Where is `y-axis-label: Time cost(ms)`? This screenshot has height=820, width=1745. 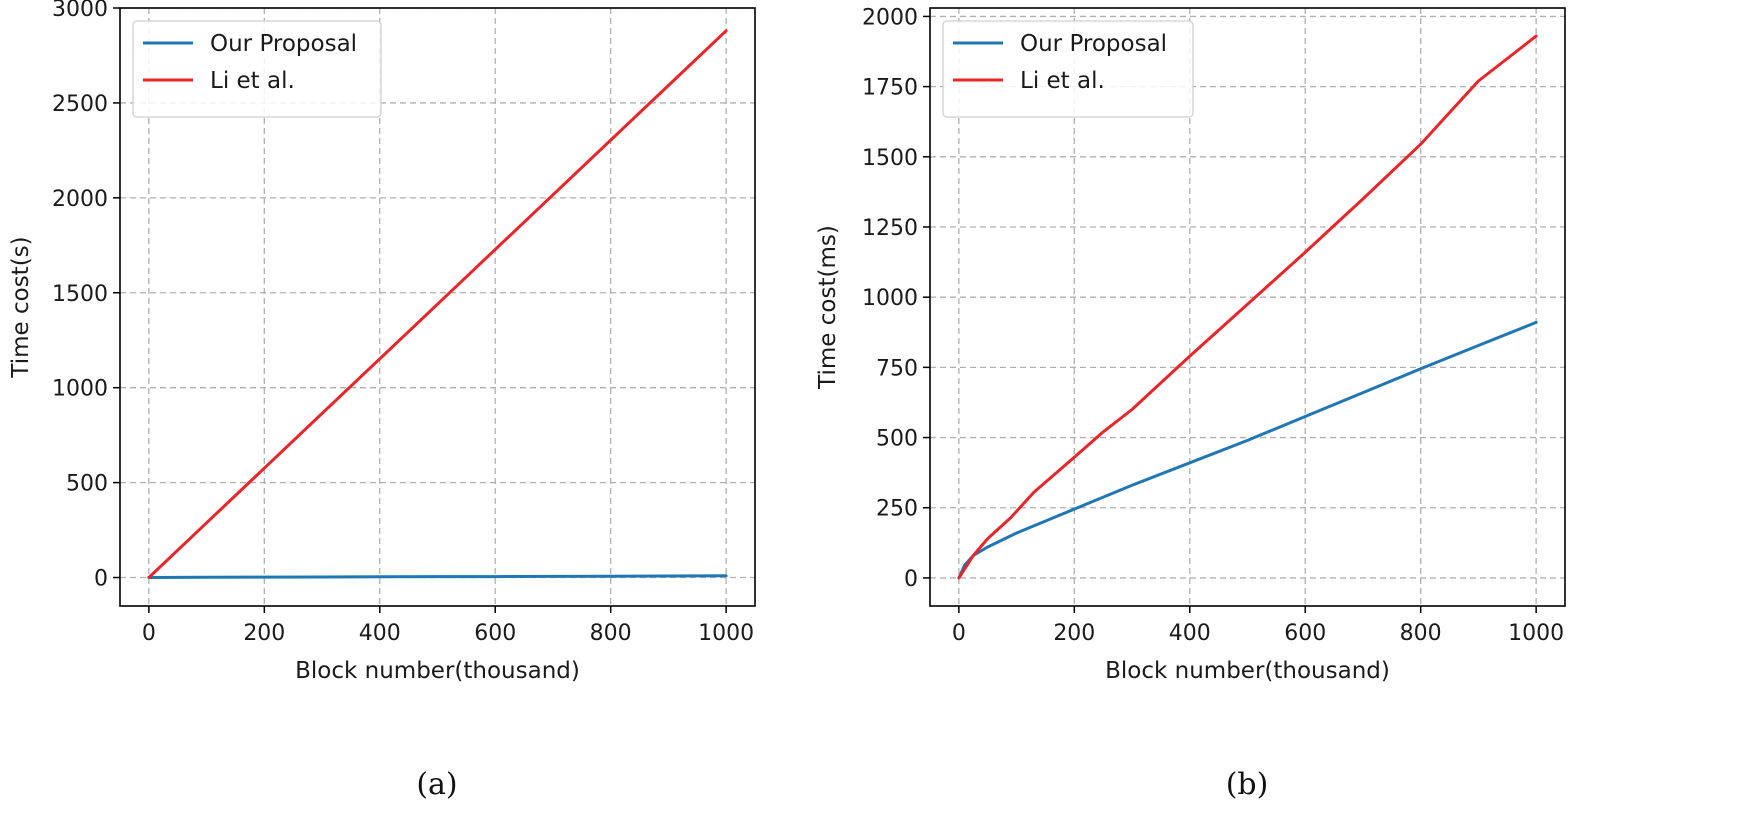
y-axis-label: Time cost(ms) is located at coordinates (828, 307).